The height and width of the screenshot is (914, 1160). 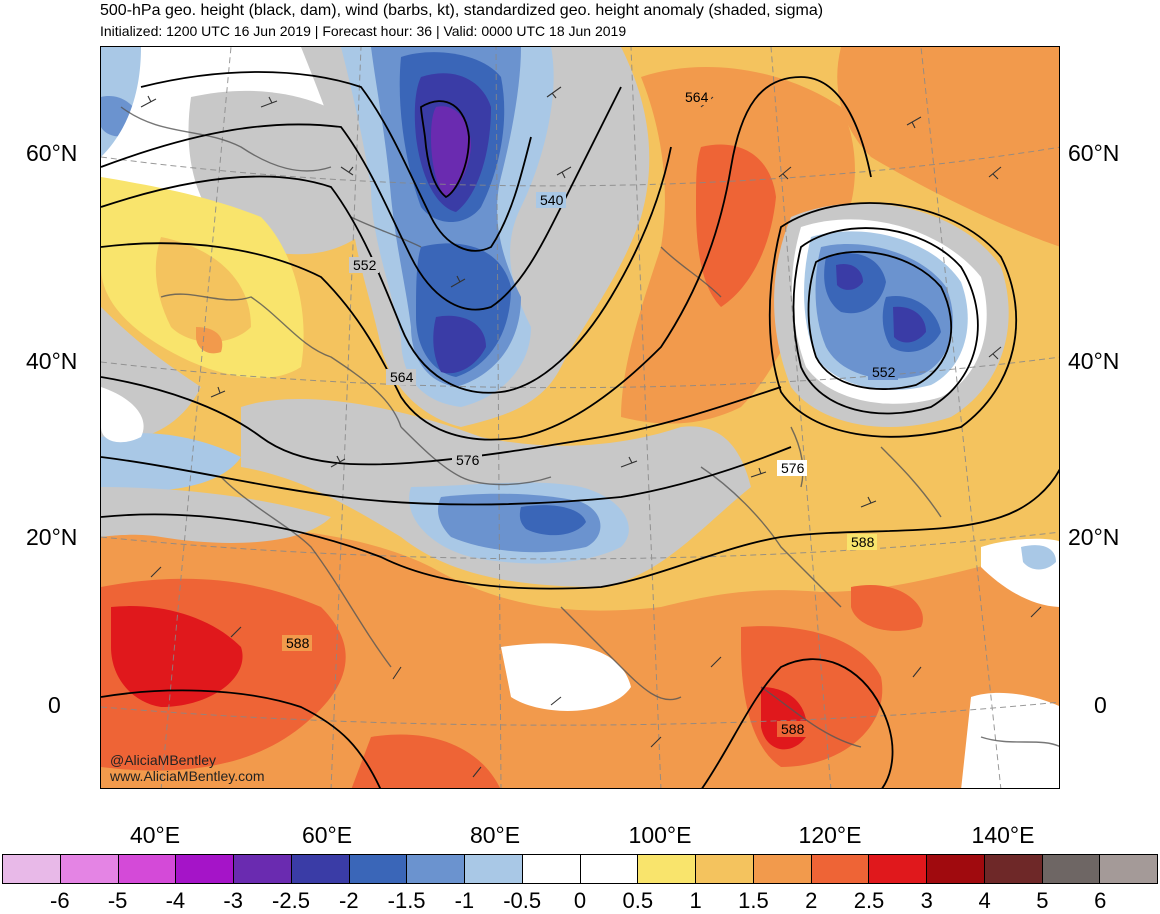 I want to click on colorbar, so click(x=580, y=869).